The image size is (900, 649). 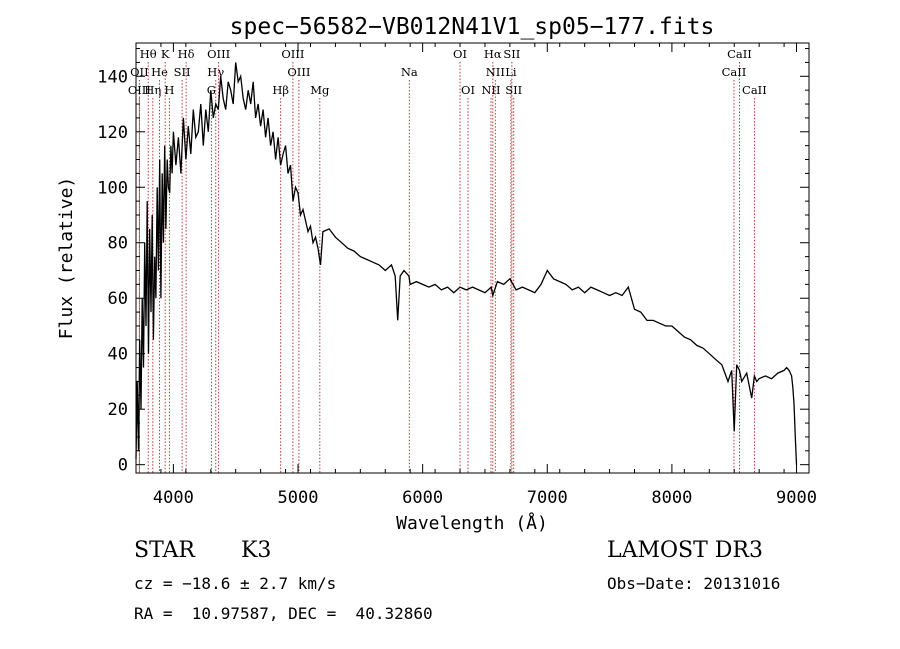 I want to click on emission-line-label: Hη, so click(x=152, y=90).